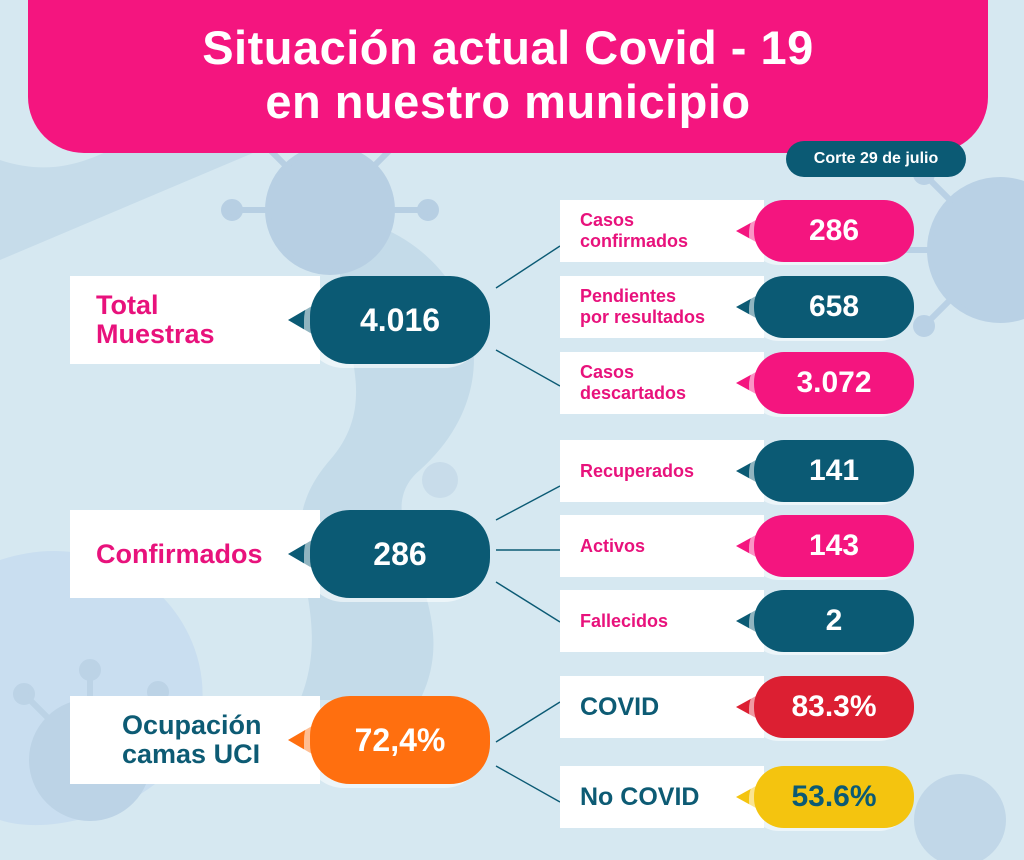 This screenshot has height=860, width=1024. What do you see at coordinates (834, 707) in the screenshot?
I see `covid-value: 83.3%` at bounding box center [834, 707].